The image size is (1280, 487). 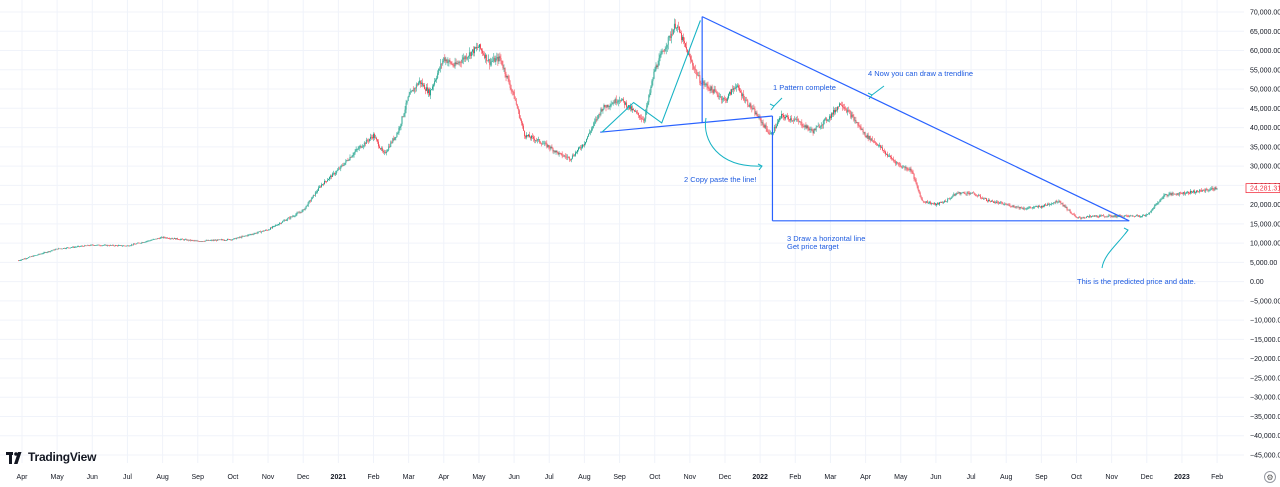 What do you see at coordinates (1263, 263) in the screenshot?
I see `y-tick-label: 5,000.00` at bounding box center [1263, 263].